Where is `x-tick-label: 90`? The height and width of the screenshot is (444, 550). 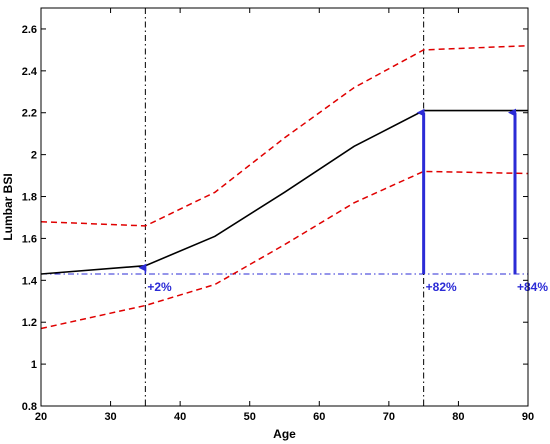
x-tick-label: 90 is located at coordinates (528, 417).